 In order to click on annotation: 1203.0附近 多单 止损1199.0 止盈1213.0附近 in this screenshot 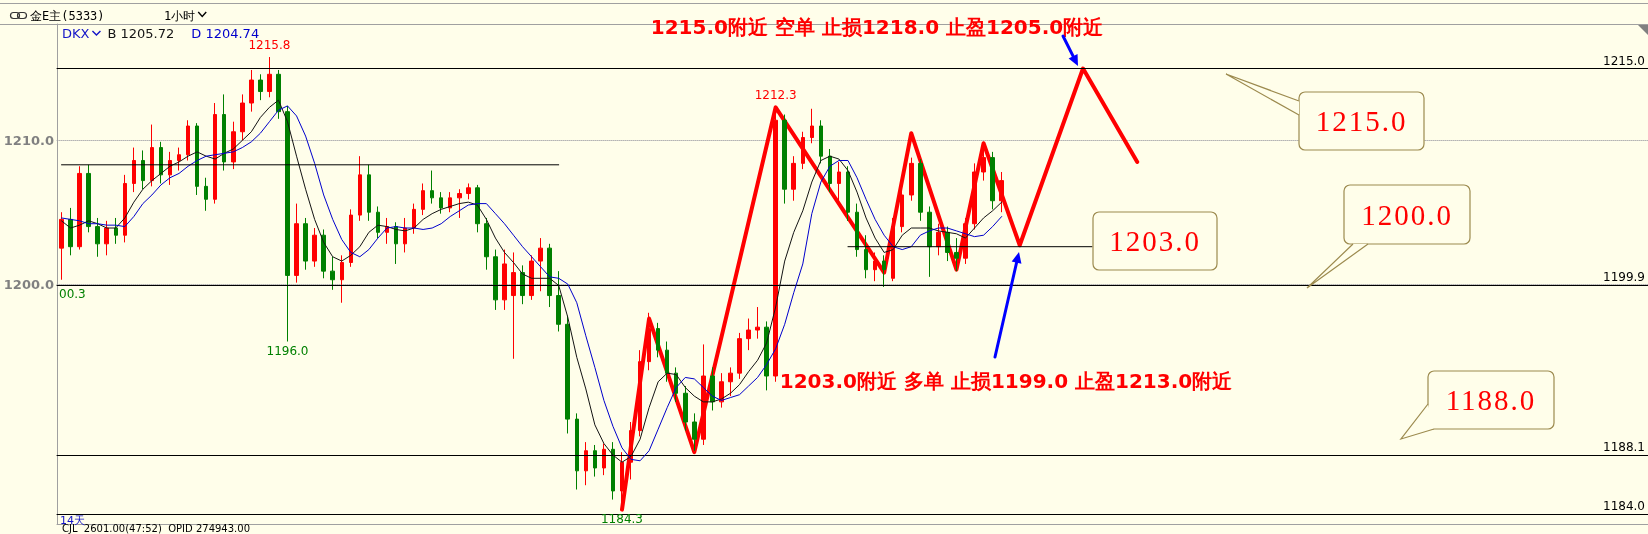, I will do `click(1006, 381)`.